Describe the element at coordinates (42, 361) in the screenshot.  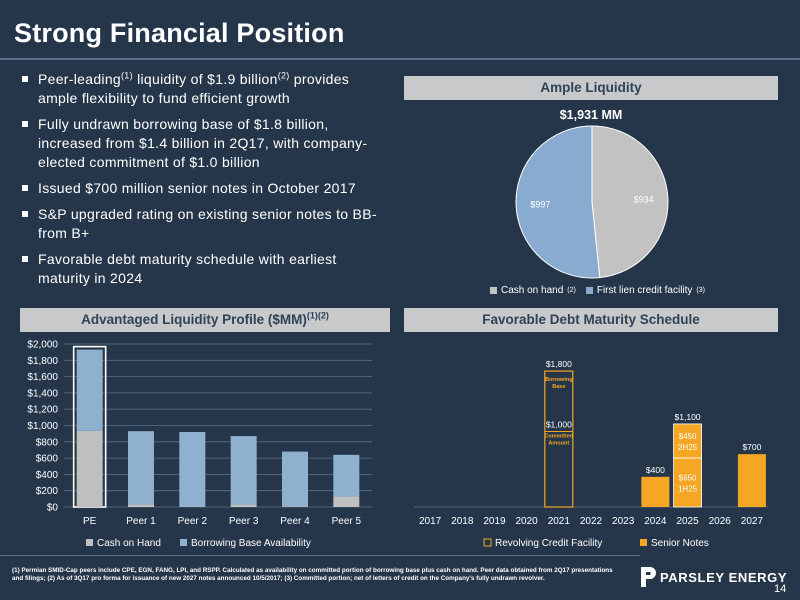
I see `y-tick-label: $1,800` at that location.